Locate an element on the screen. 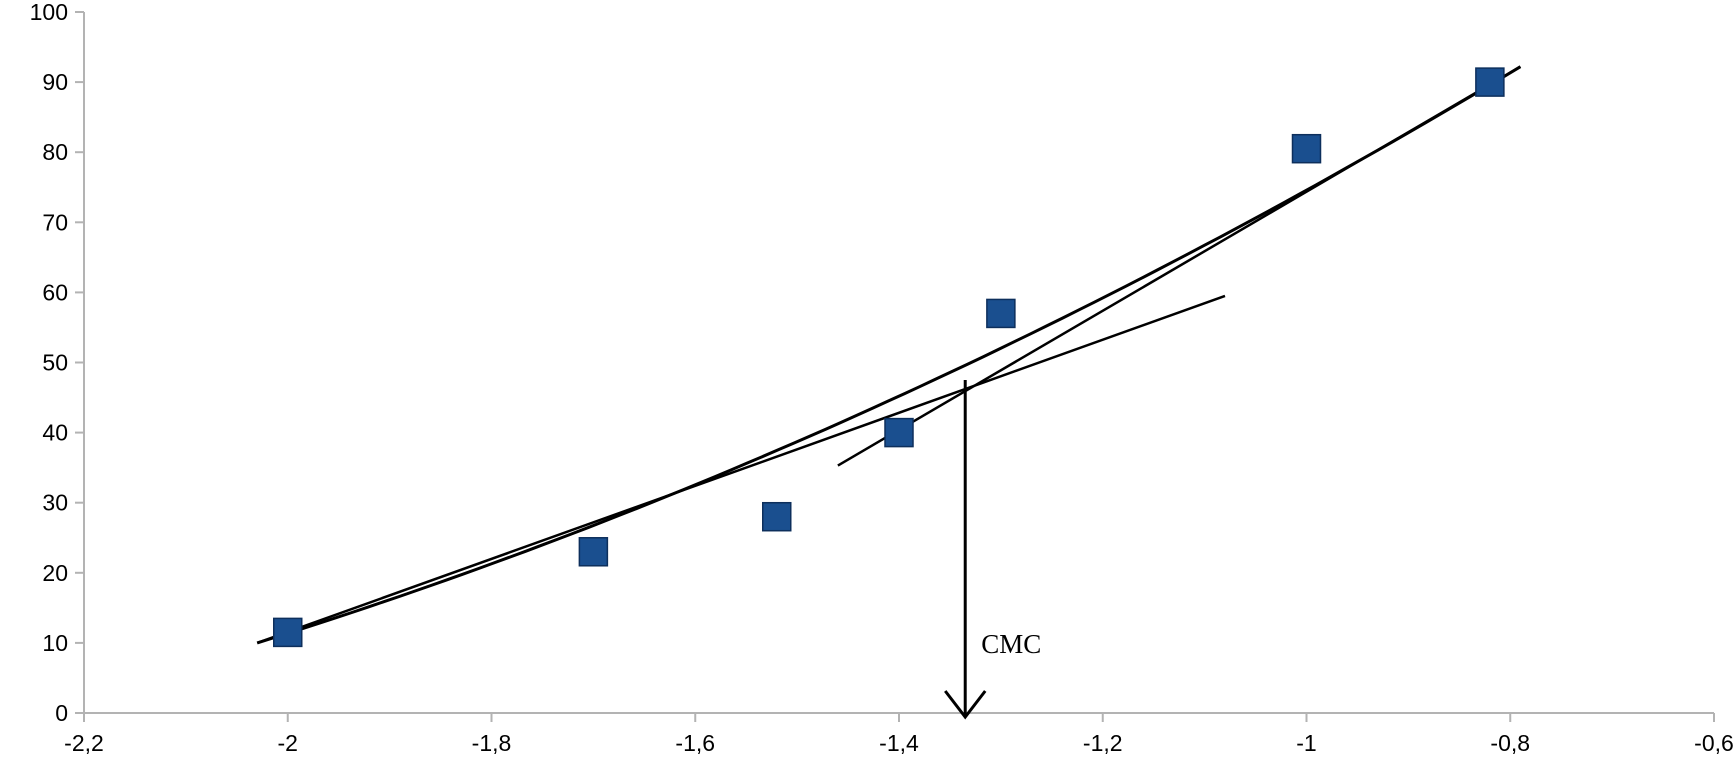 The height and width of the screenshot is (776, 1736). y-tick-label: 50 is located at coordinates (55, 363).